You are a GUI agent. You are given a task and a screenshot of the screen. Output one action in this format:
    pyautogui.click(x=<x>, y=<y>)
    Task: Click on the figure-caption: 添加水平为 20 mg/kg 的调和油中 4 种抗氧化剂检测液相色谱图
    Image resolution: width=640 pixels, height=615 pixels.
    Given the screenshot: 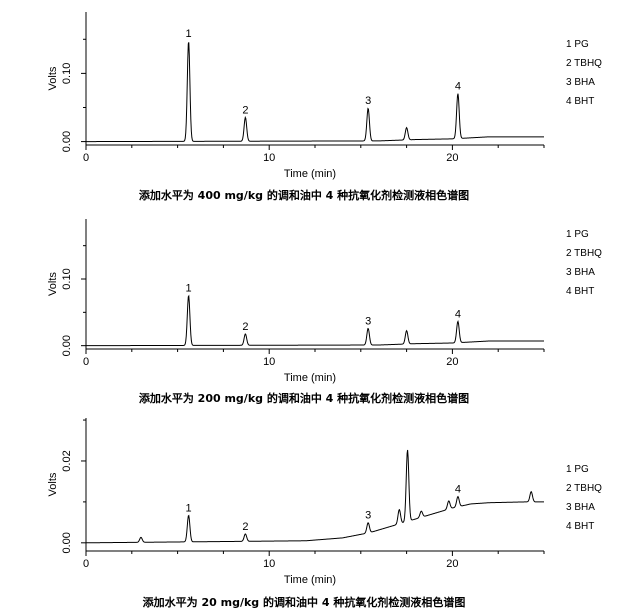 What is the action you would take?
    pyautogui.click(x=304, y=602)
    